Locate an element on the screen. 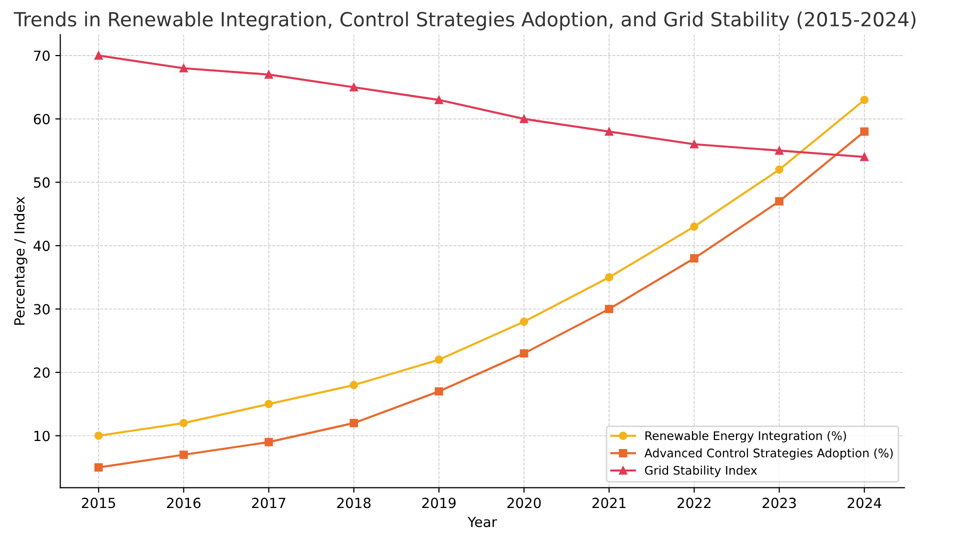  x-axis-title: Year is located at coordinates (483, 522).